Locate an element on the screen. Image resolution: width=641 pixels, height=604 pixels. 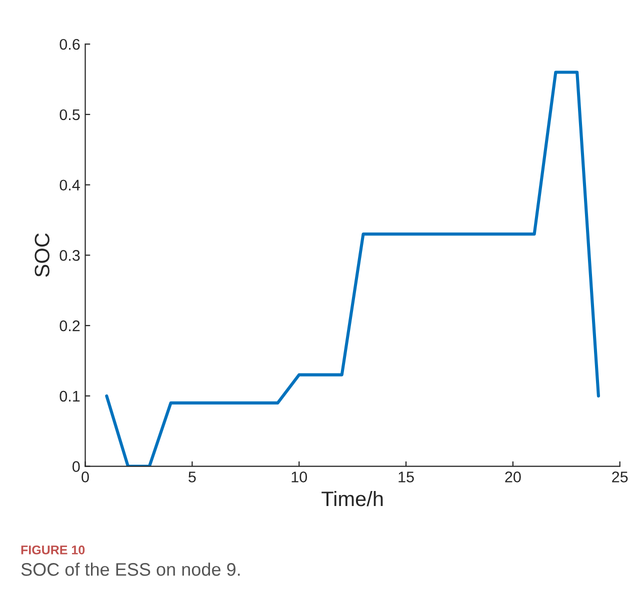
y-tick-label: 0 is located at coordinates (76, 466).